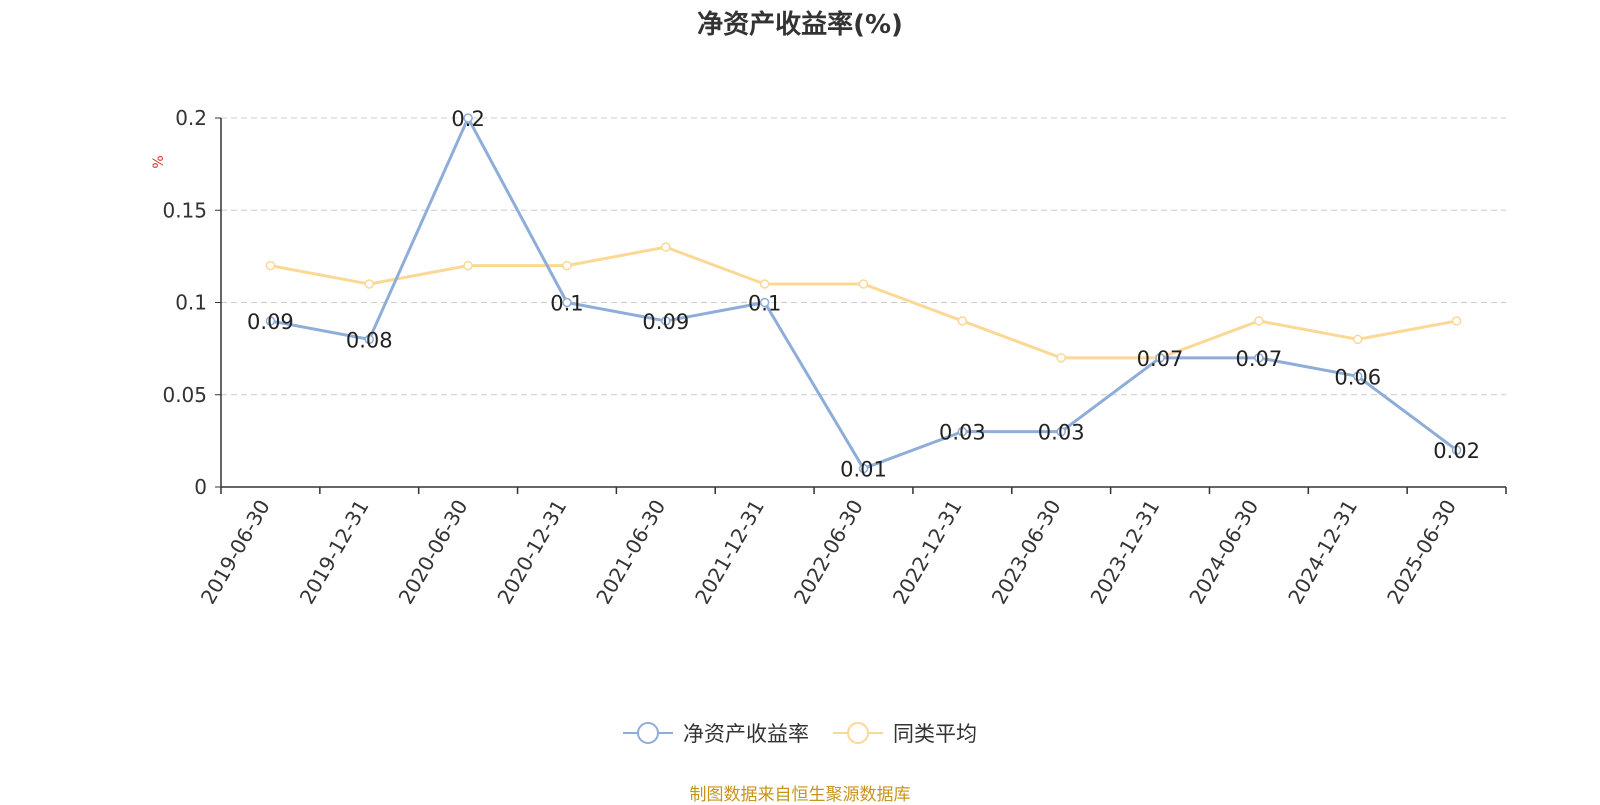  Describe the element at coordinates (729, 552) in the screenshot. I see `x-tick-label: 2021-12-31` at that location.